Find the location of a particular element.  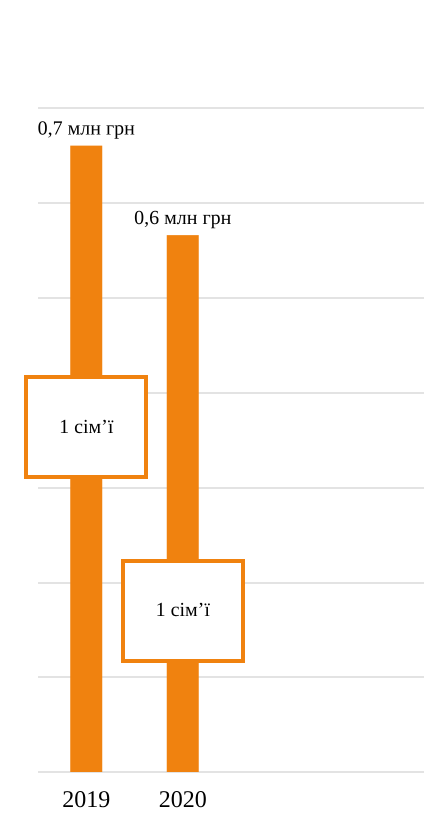

data-label: 0,6 млн грн is located at coordinates (183, 218).